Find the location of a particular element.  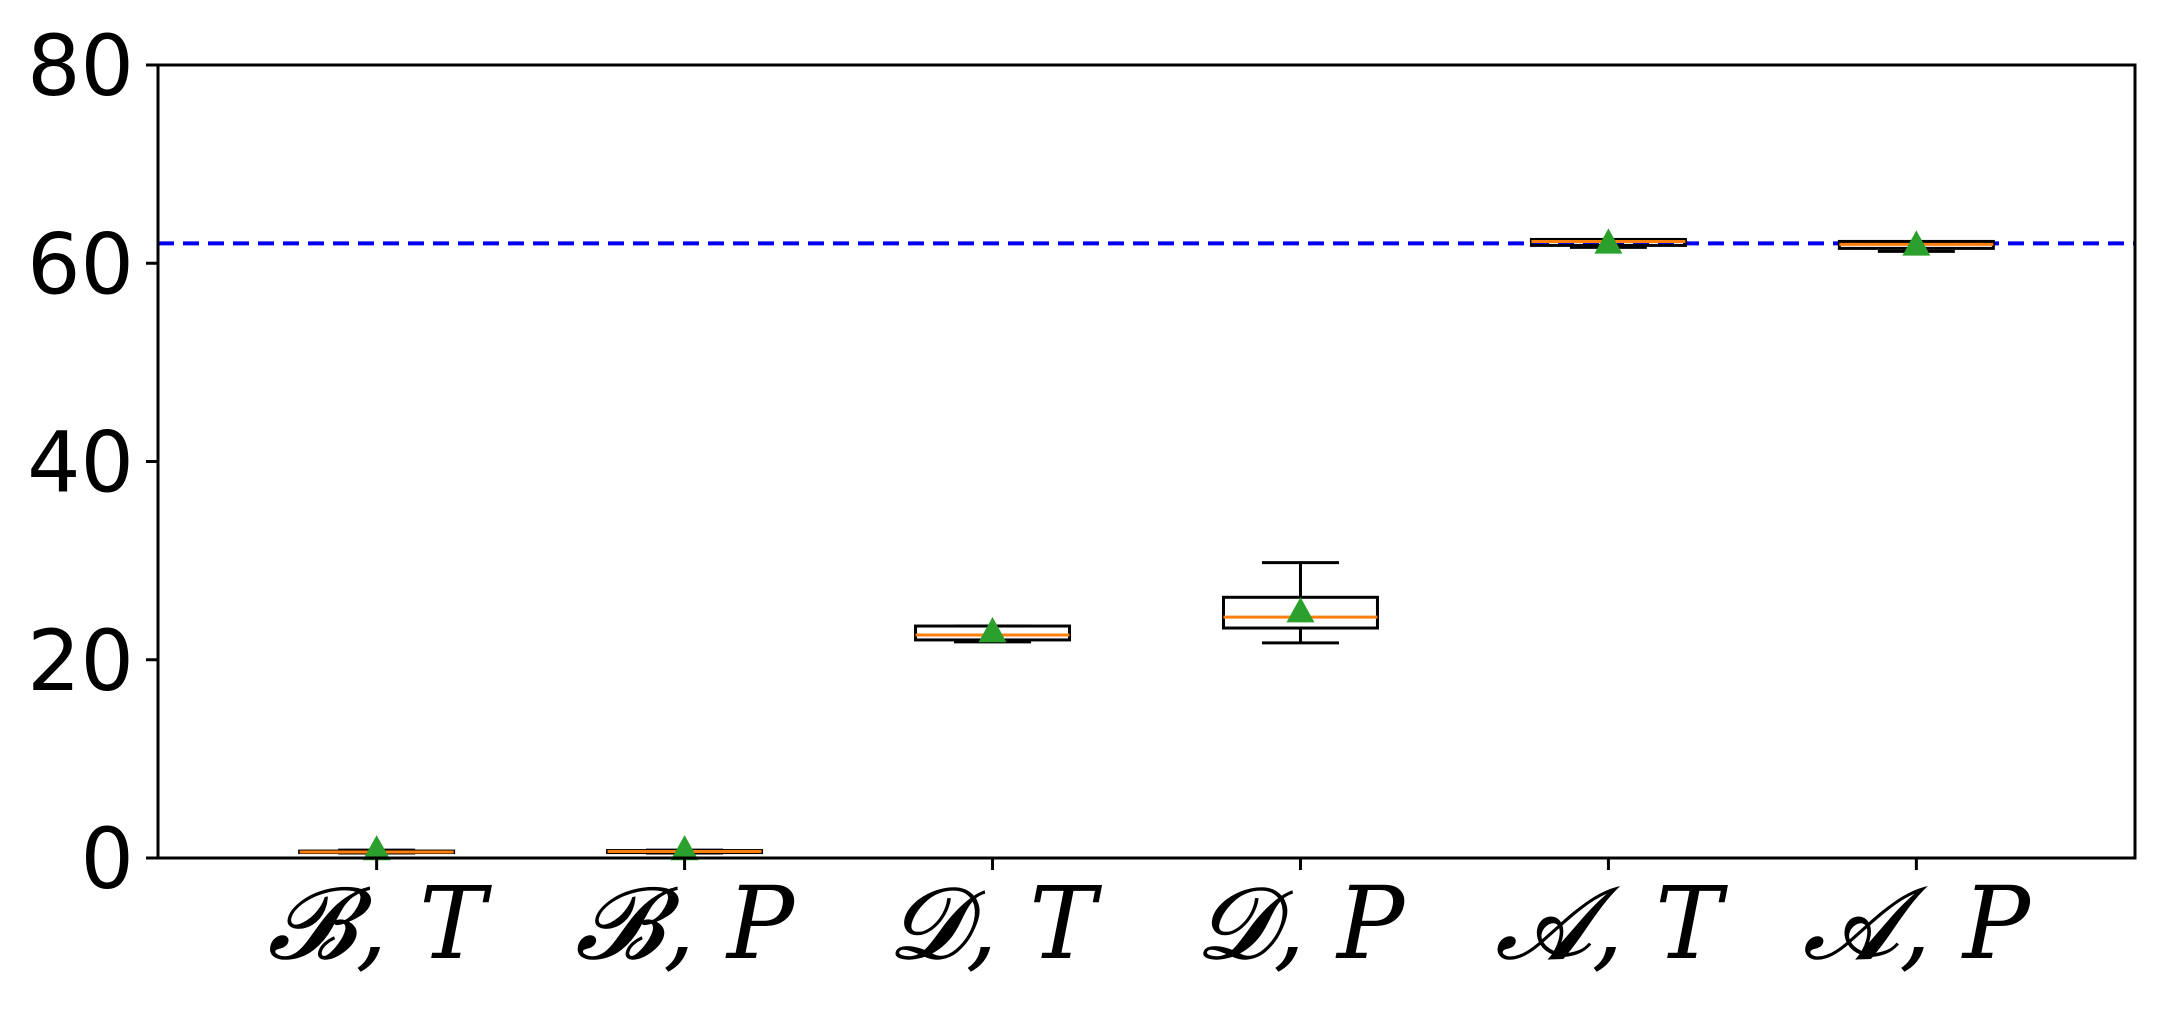

x-axis: 𝓑, T 𝓑, P 𝓓, T 𝓓, P 𝓐, T 𝓐, P is located at coordinates (1149, 920).